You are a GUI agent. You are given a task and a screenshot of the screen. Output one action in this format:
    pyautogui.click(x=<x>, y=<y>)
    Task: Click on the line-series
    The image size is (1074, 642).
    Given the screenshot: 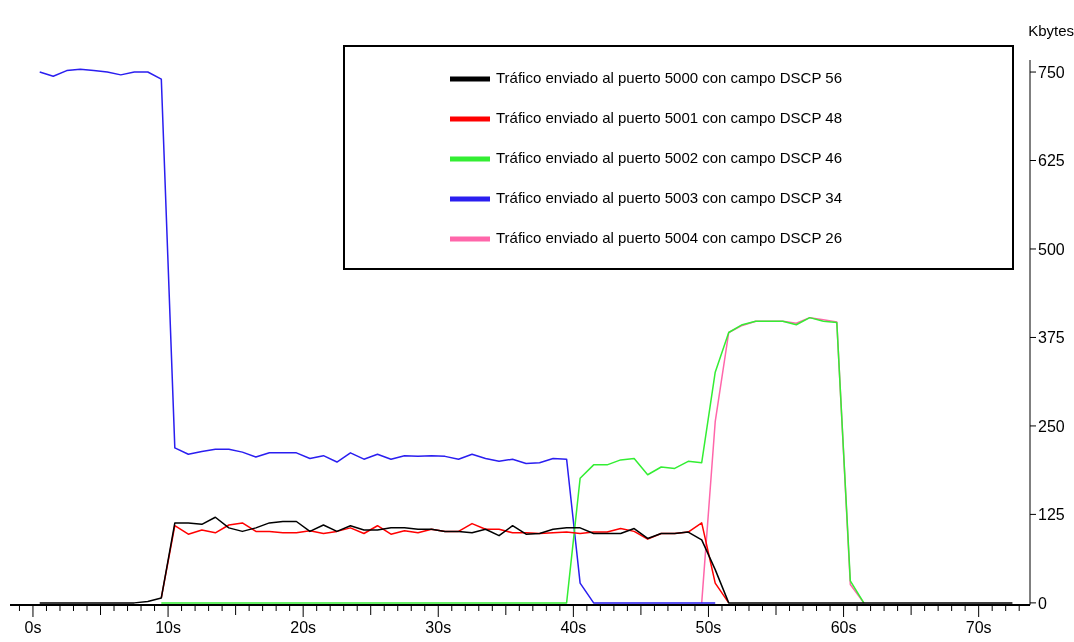 What is the action you would take?
    pyautogui.click(x=445, y=563)
    